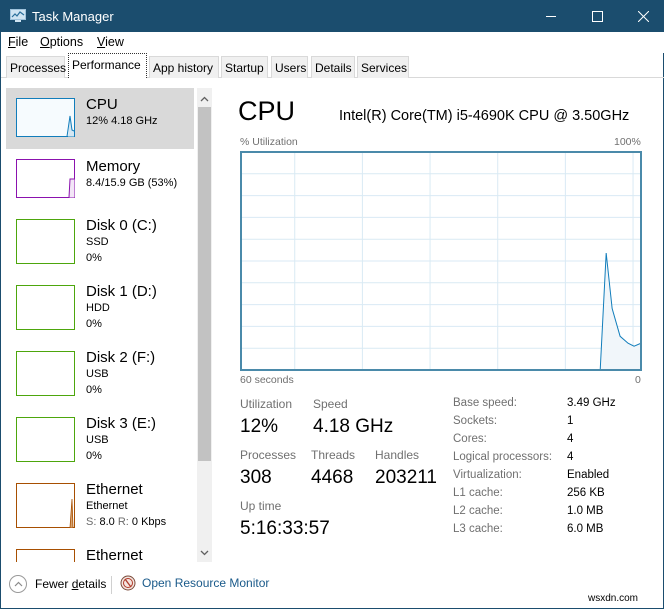 The height and width of the screenshot is (609, 664). What do you see at coordinates (107, 65) in the screenshot?
I see `tab-performance: Performance` at bounding box center [107, 65].